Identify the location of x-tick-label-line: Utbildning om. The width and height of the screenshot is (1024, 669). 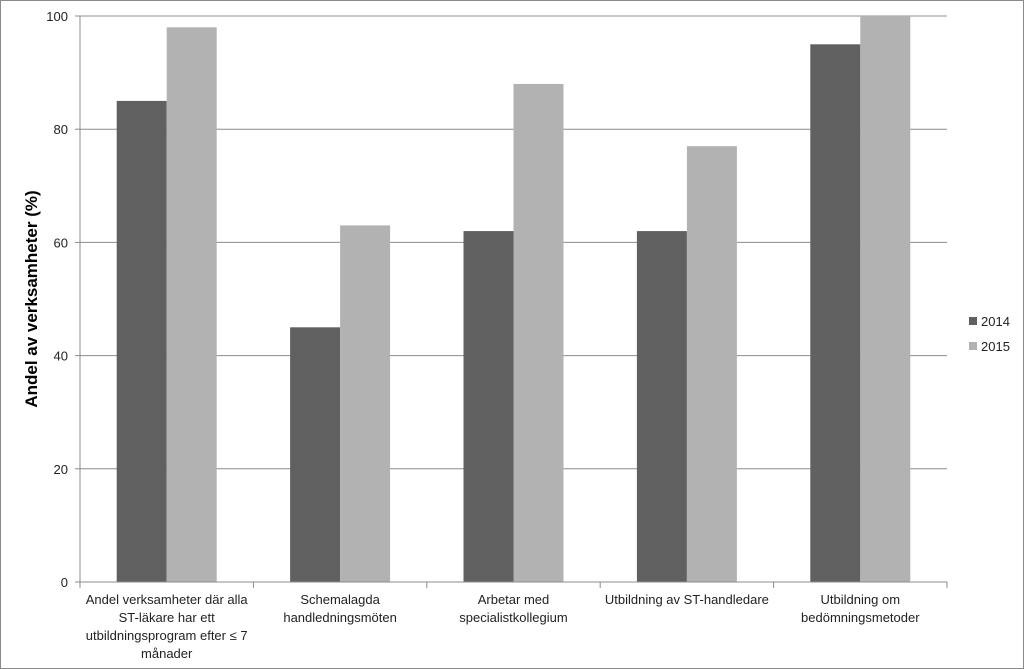
(861, 599).